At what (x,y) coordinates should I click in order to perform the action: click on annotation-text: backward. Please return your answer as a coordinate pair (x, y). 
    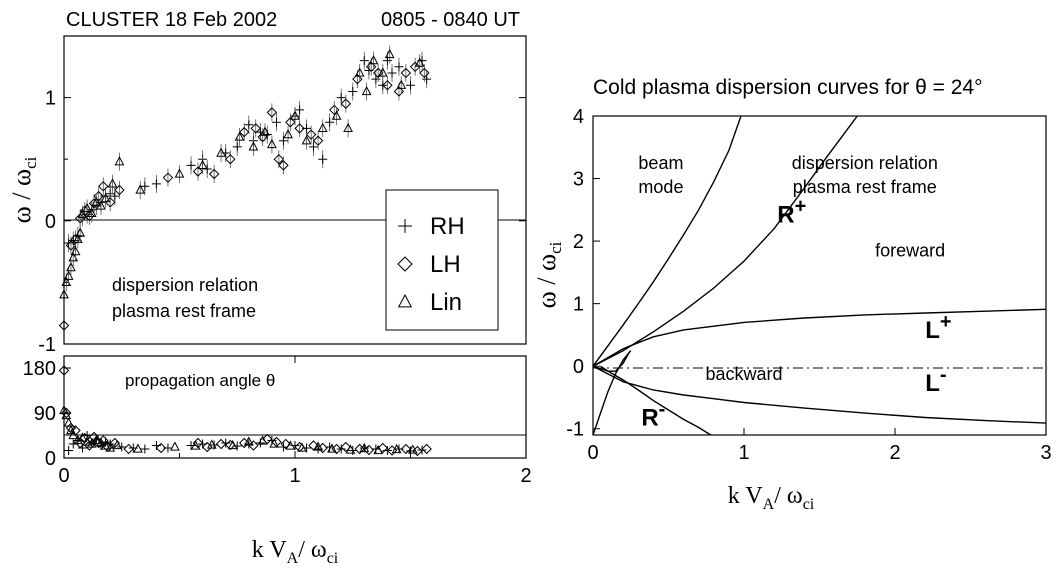
    Looking at the image, I should click on (743, 374).